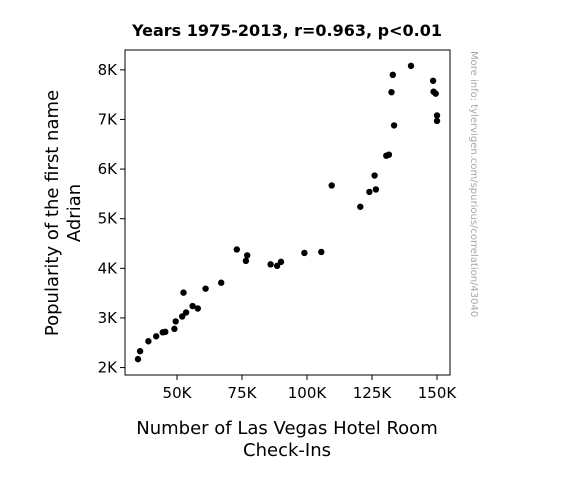  What do you see at coordinates (108, 318) in the screenshot?
I see `y-tick-label: 3K` at bounding box center [108, 318].